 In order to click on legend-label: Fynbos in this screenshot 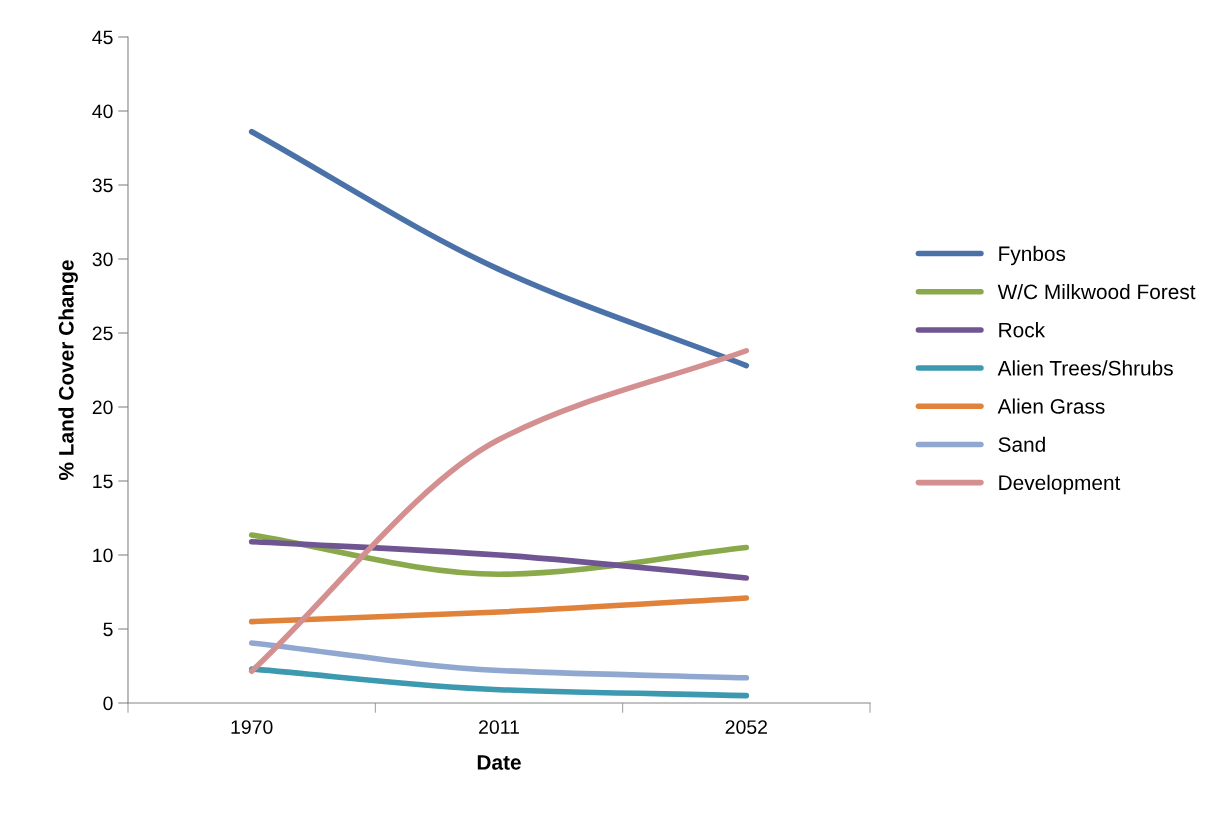, I will do `click(1032, 255)`.